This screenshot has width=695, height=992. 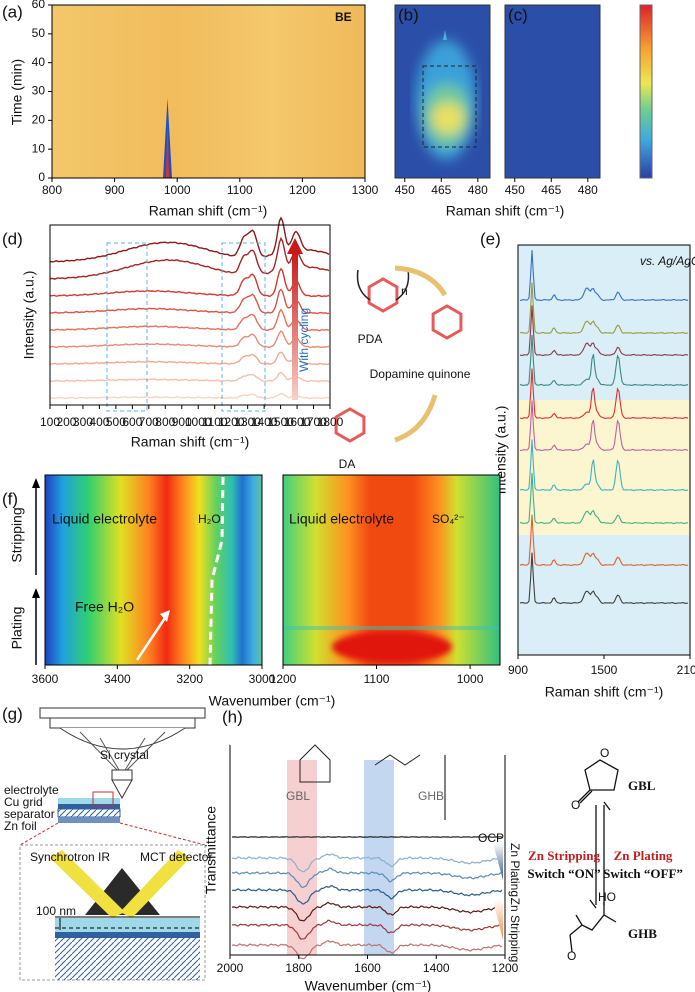 What do you see at coordinates (370, 745) in the screenshot?
I see `mask` at bounding box center [370, 745].